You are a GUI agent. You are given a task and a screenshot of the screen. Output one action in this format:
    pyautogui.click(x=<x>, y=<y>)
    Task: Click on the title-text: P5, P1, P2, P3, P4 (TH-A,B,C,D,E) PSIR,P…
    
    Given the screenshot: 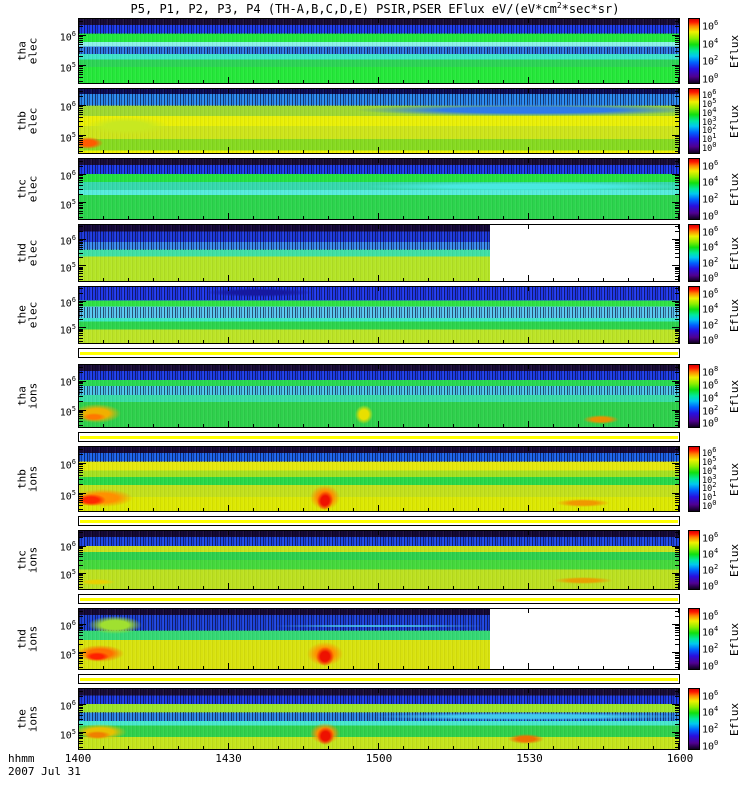 What is the action you would take?
    pyautogui.click(x=343, y=9)
    